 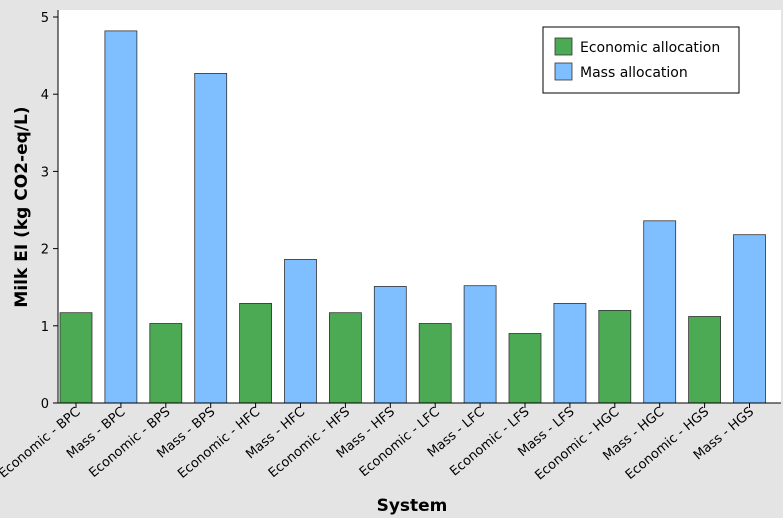 I want to click on y-tick-label: 0, so click(x=45, y=404).